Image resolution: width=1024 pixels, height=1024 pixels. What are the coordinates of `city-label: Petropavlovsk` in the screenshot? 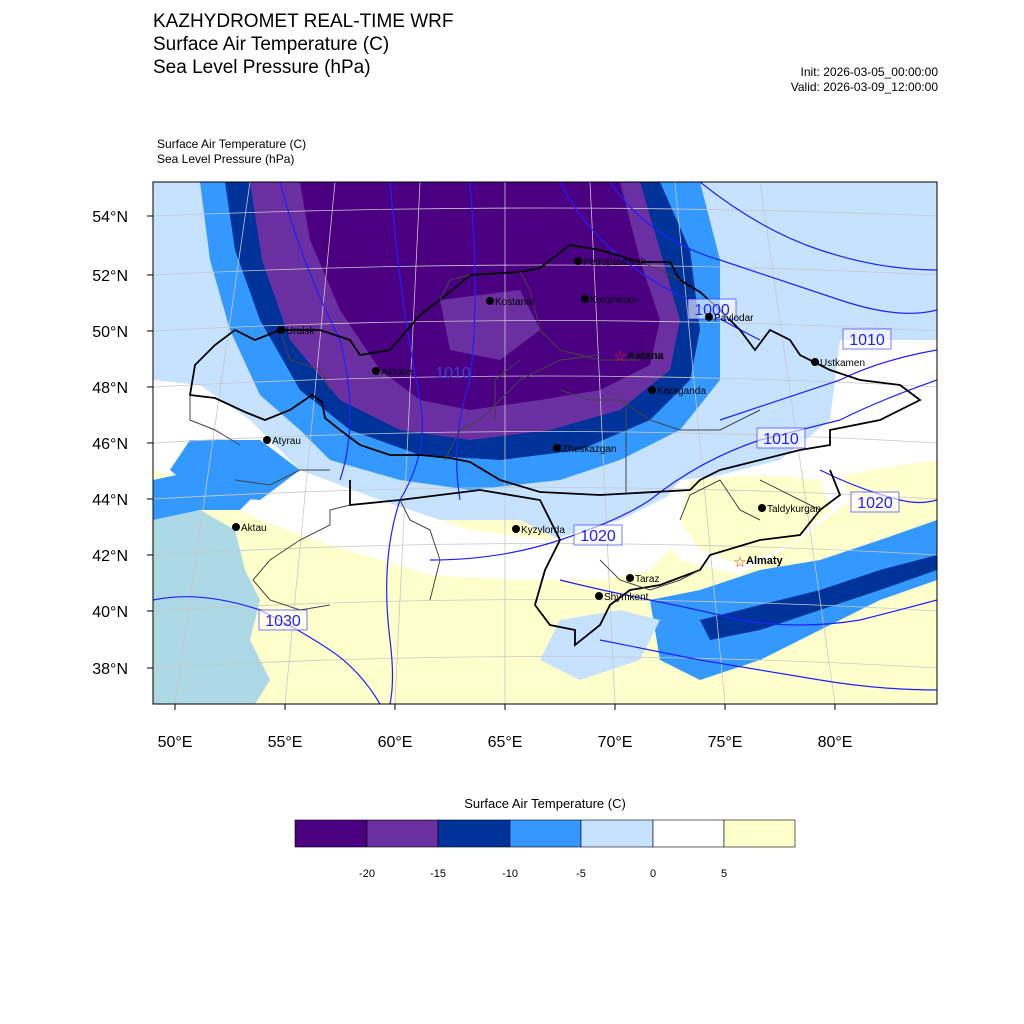 It's located at (615, 262).